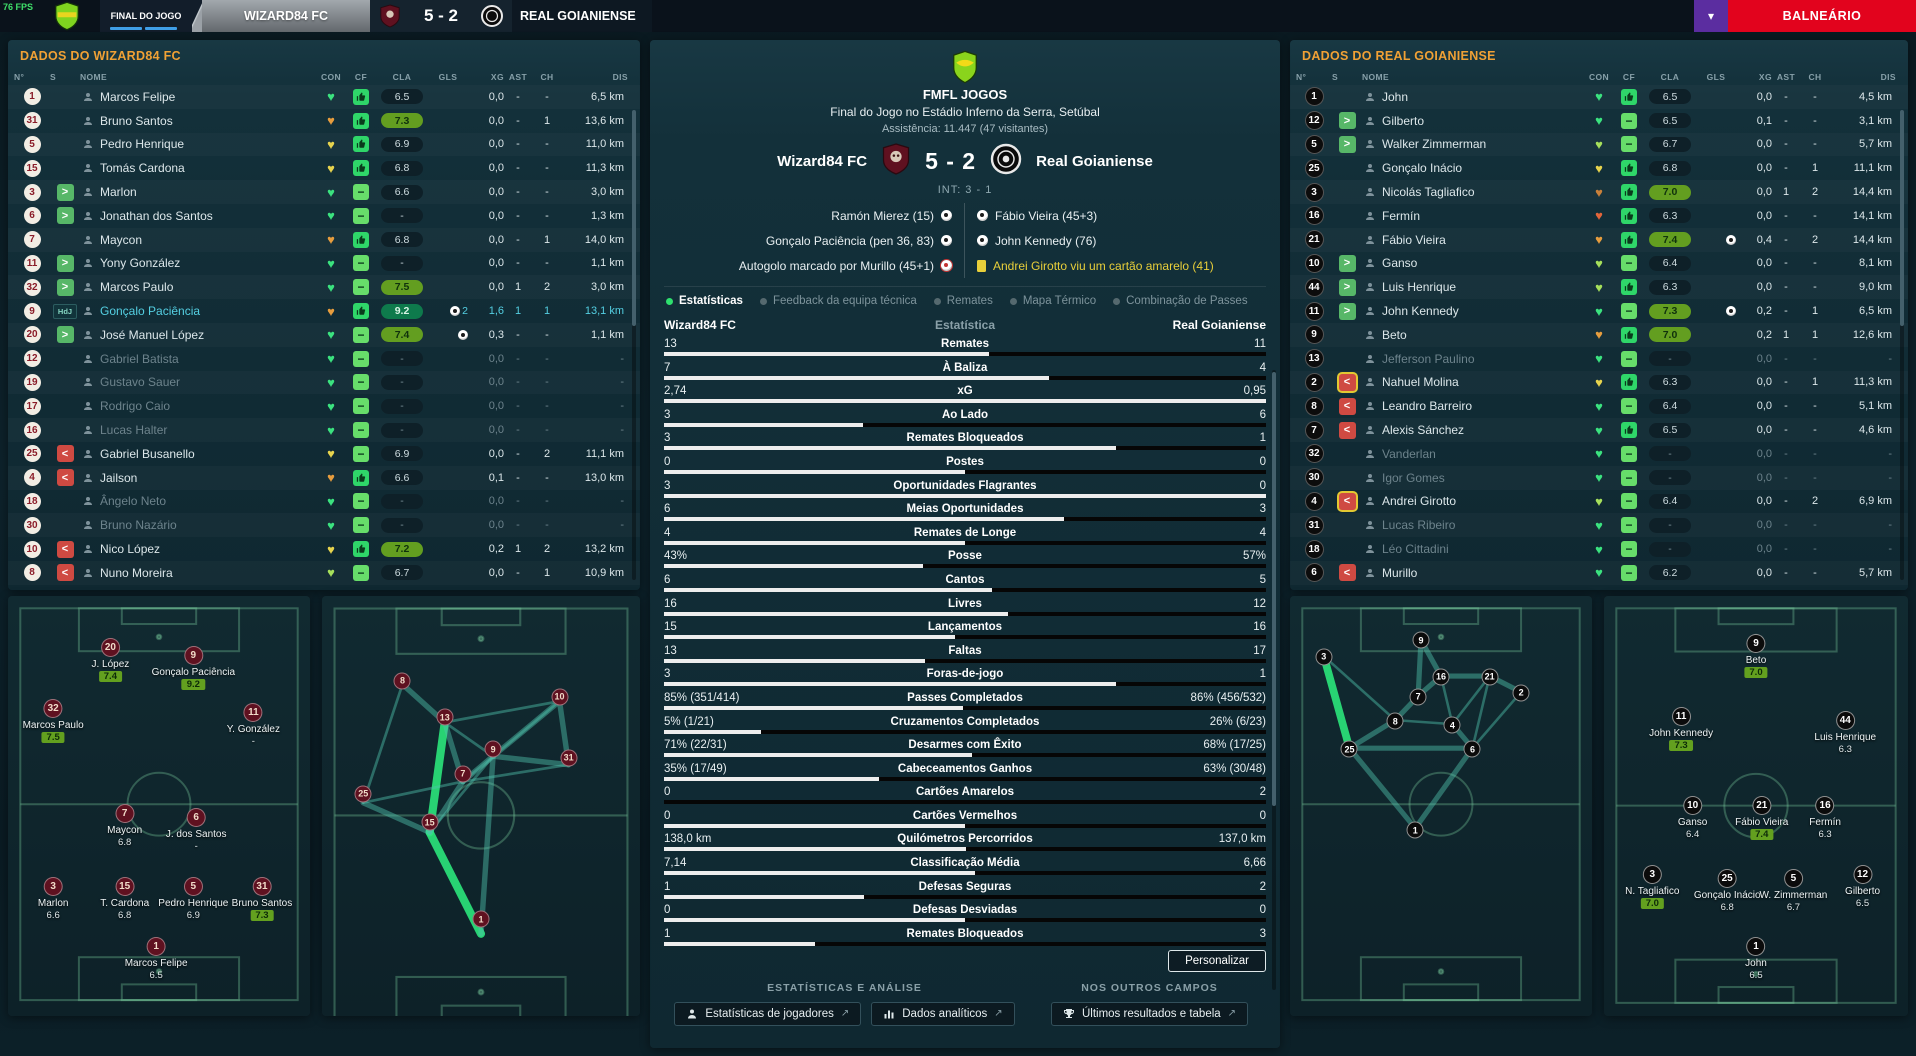 This screenshot has height=1056, width=1916. What do you see at coordinates (146, 16) in the screenshot?
I see `match-status-tab: FINAL DO JOGO` at bounding box center [146, 16].